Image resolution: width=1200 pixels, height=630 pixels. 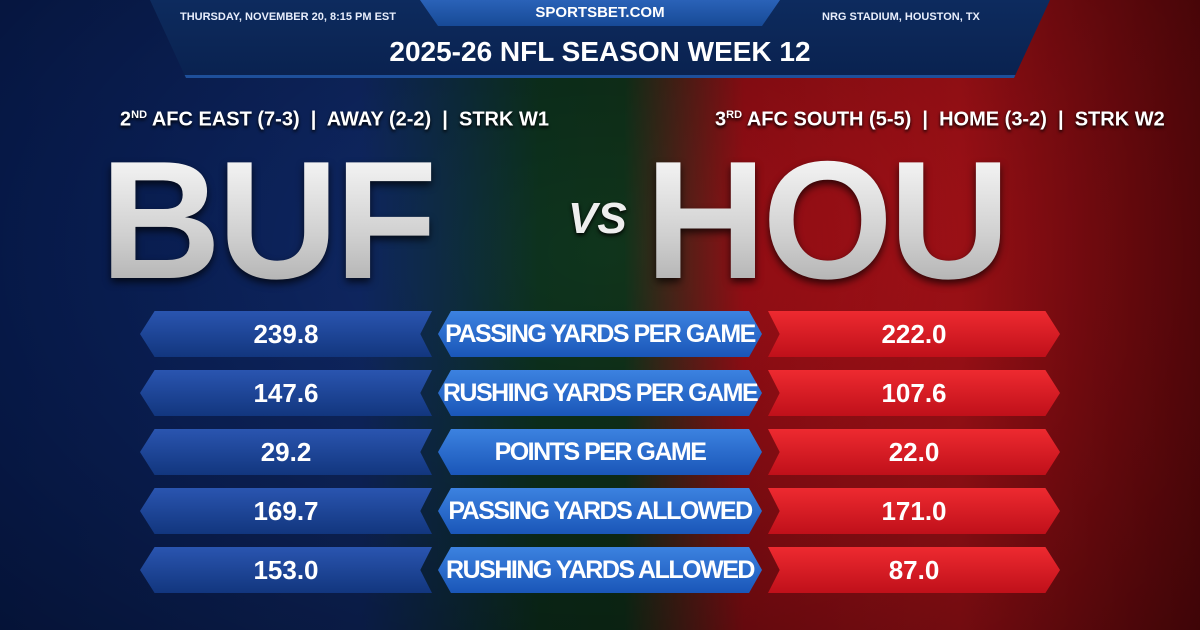 What do you see at coordinates (600, 51) in the screenshot?
I see `page-title: 2025-26 NFL SEASON WEEK 12` at bounding box center [600, 51].